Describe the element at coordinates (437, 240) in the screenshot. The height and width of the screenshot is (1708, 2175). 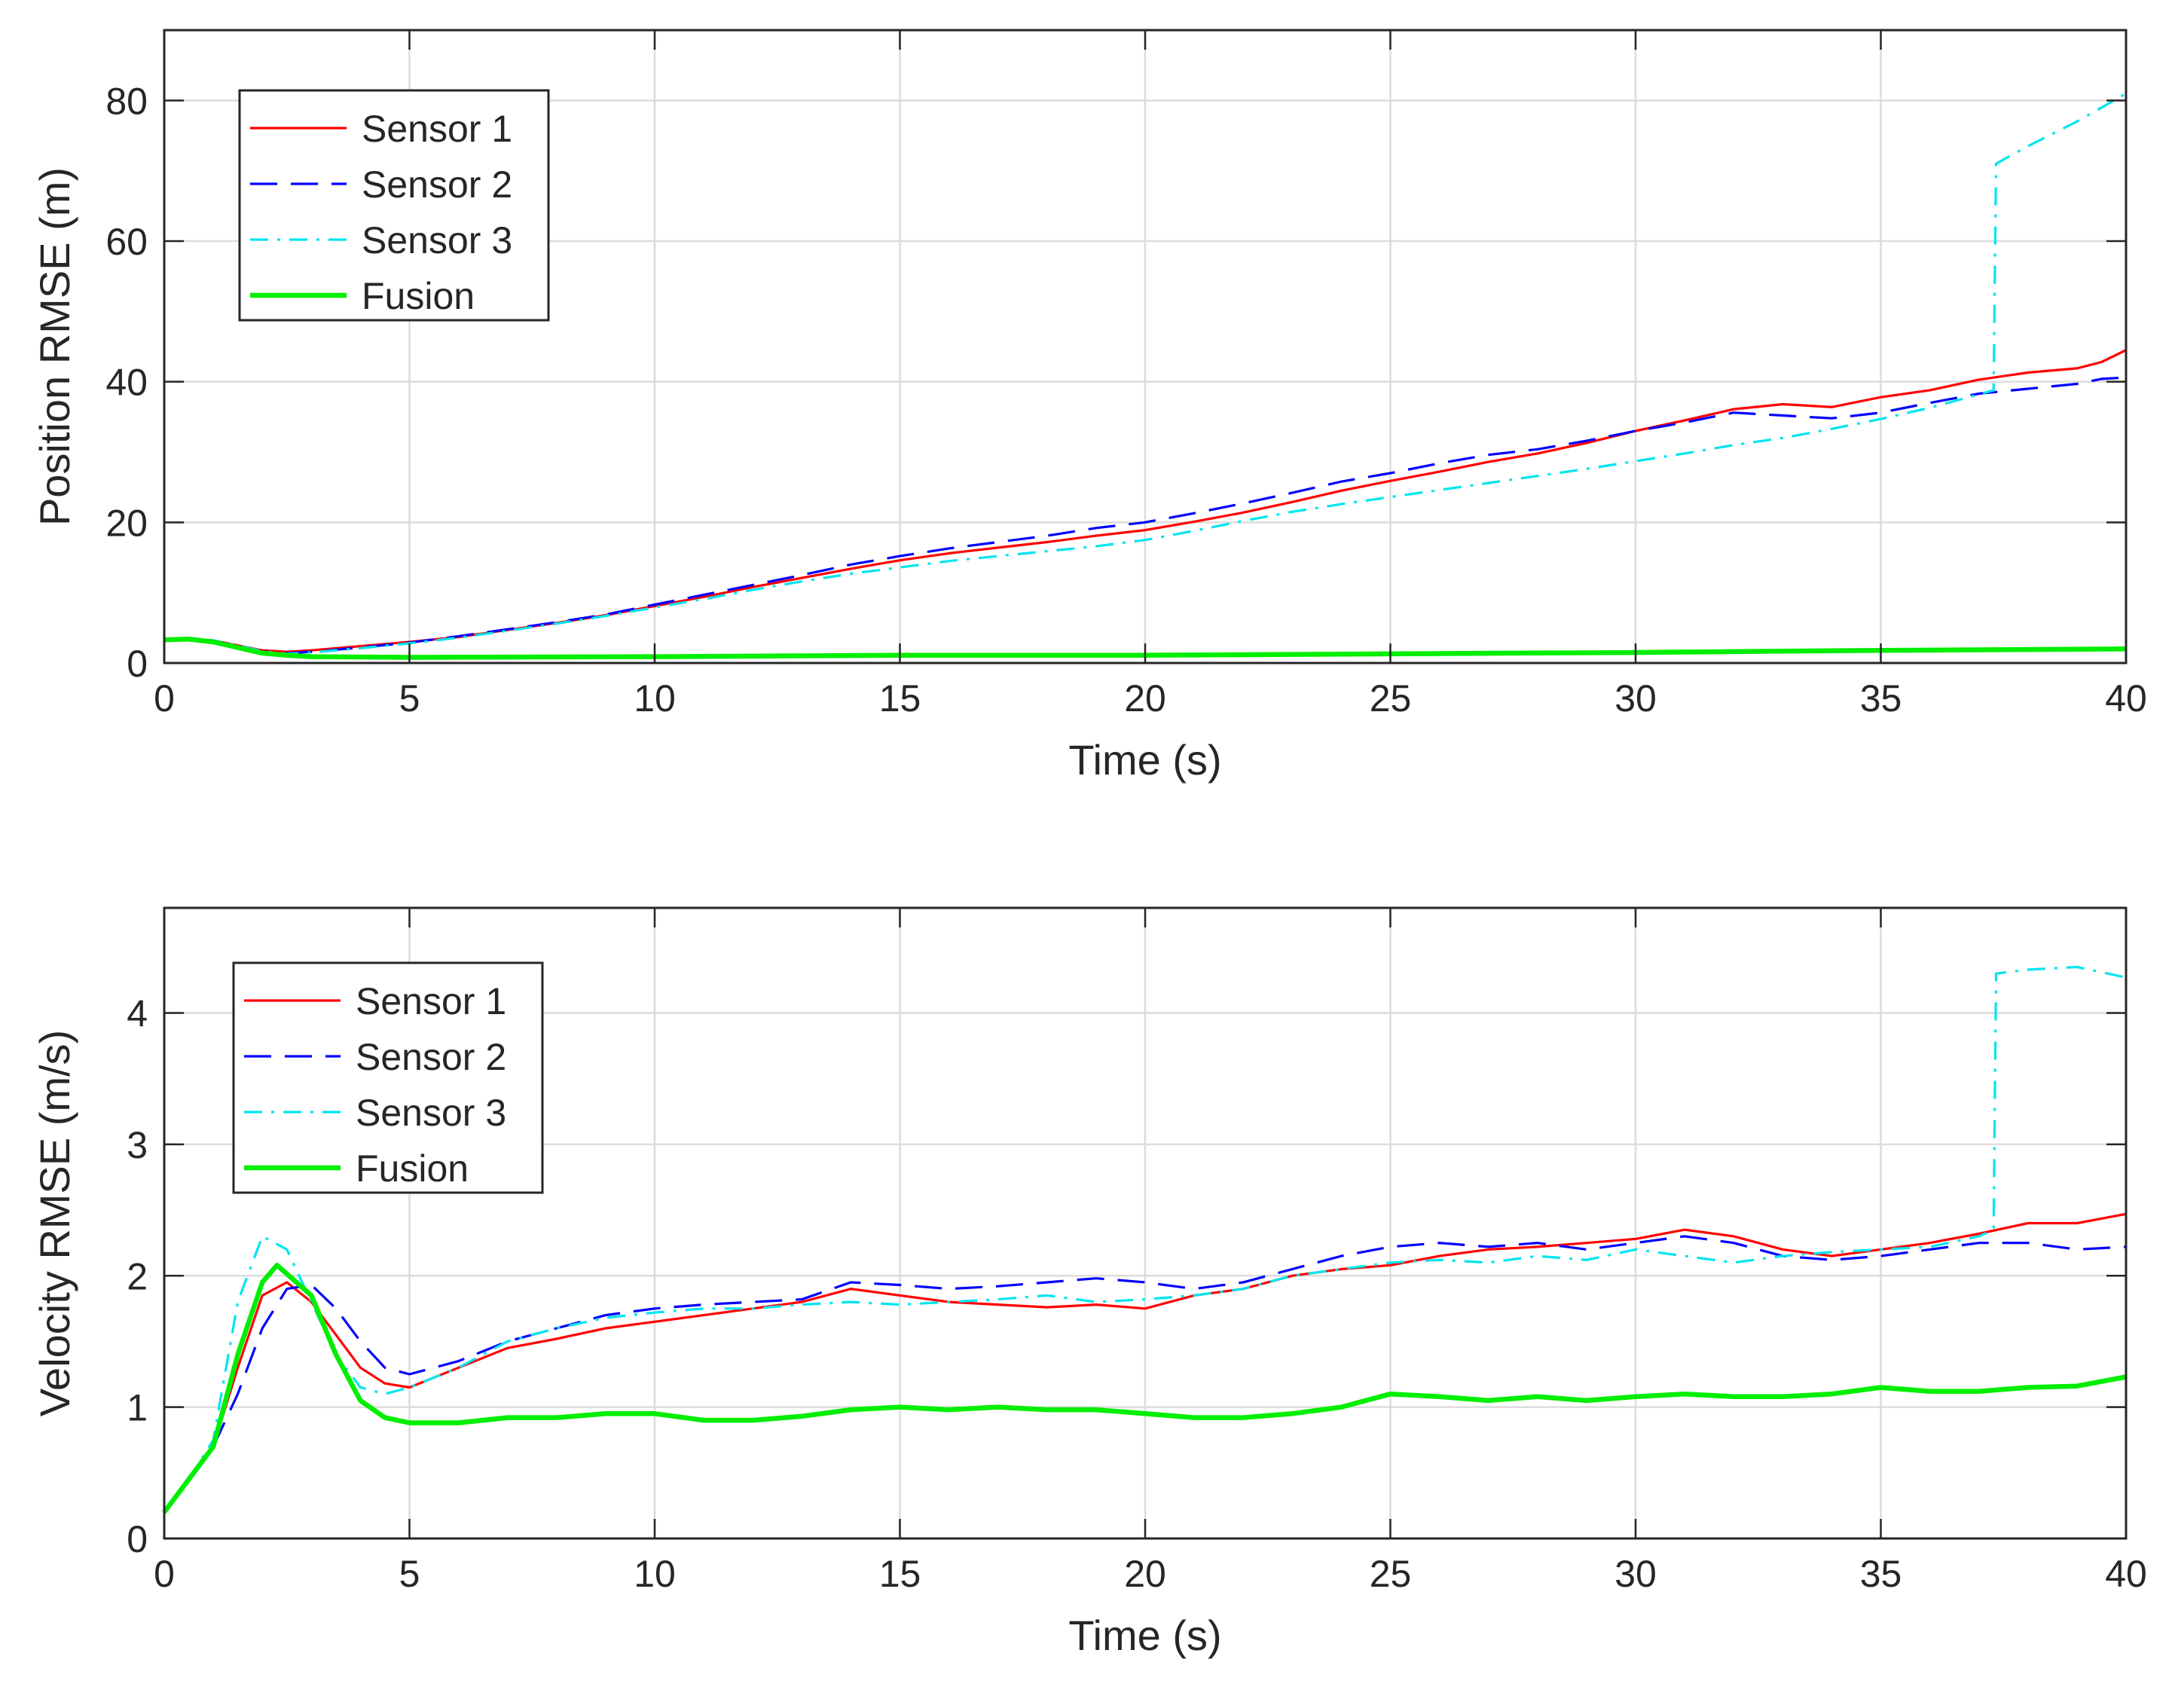
I see `chart0-legend-label-sensor-3: Sensor 3` at that location.